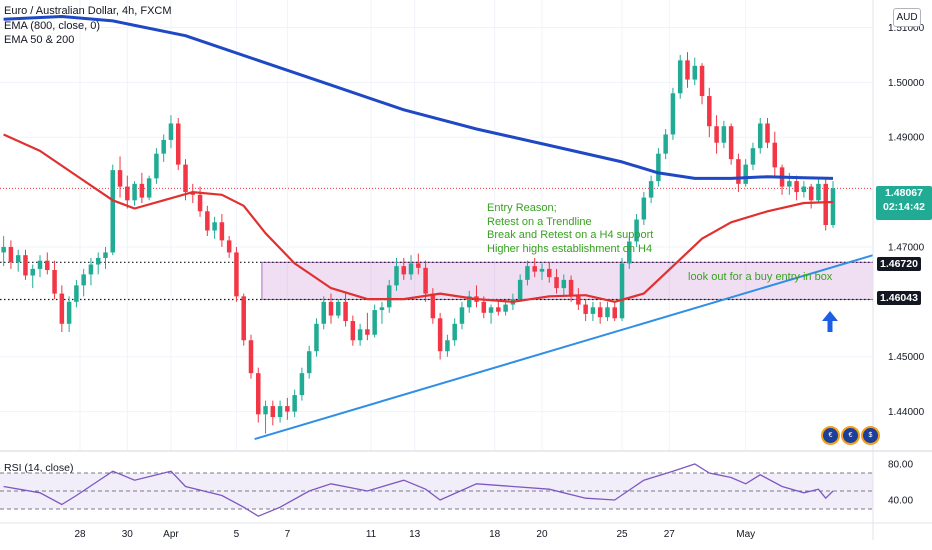 The height and width of the screenshot is (550, 932). I want to click on y-tick-label: 1.47000, so click(906, 247).